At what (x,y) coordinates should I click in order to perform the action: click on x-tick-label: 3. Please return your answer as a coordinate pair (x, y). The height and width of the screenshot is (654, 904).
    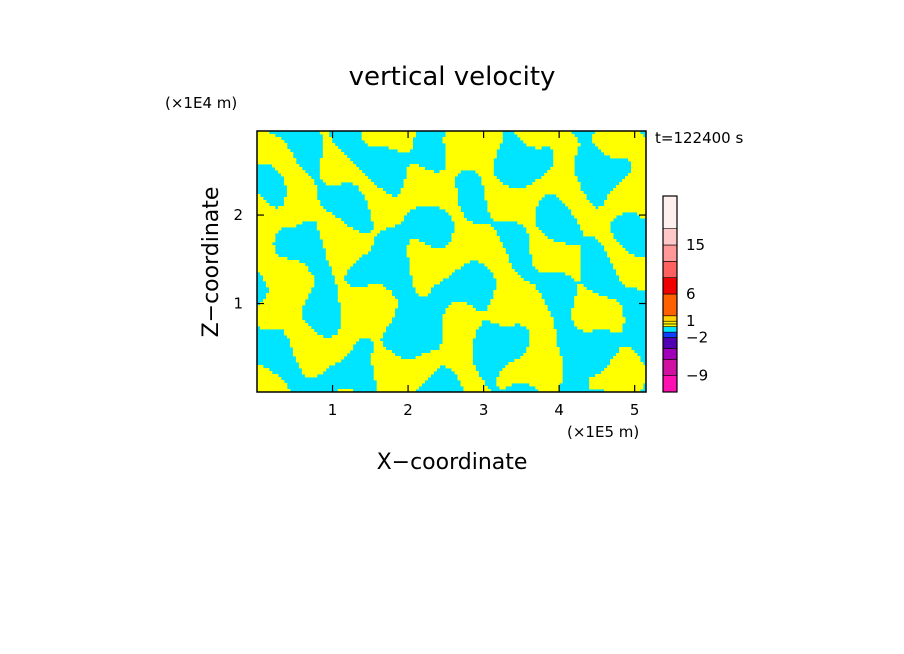
    Looking at the image, I should click on (484, 410).